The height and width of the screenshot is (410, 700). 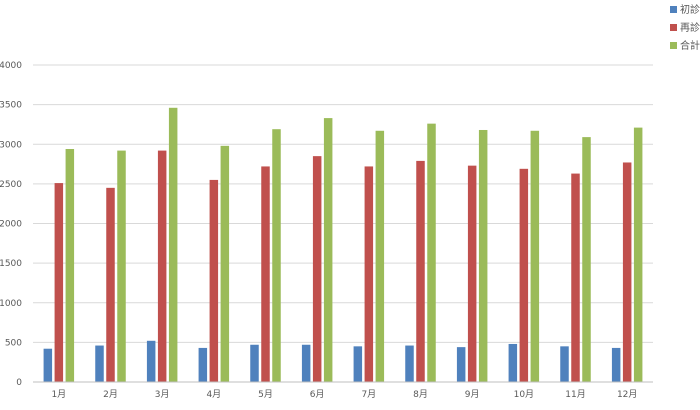 What do you see at coordinates (13, 343) in the screenshot?
I see `y-tick-label: 500` at bounding box center [13, 343].